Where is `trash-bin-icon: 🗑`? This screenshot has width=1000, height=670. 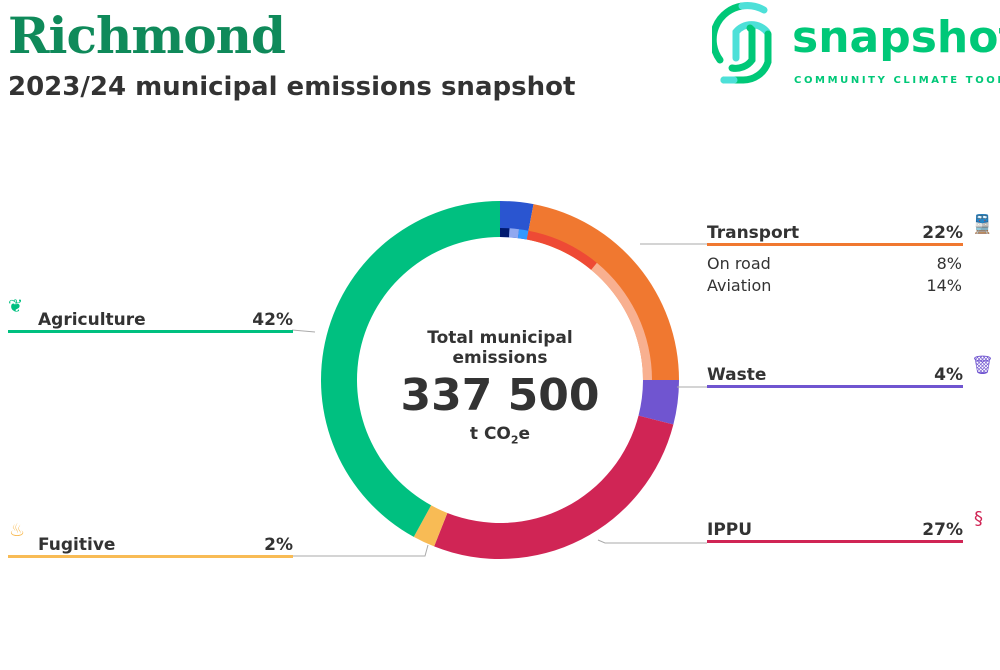
trash-bin-icon: 🗑 is located at coordinates (982, 365).